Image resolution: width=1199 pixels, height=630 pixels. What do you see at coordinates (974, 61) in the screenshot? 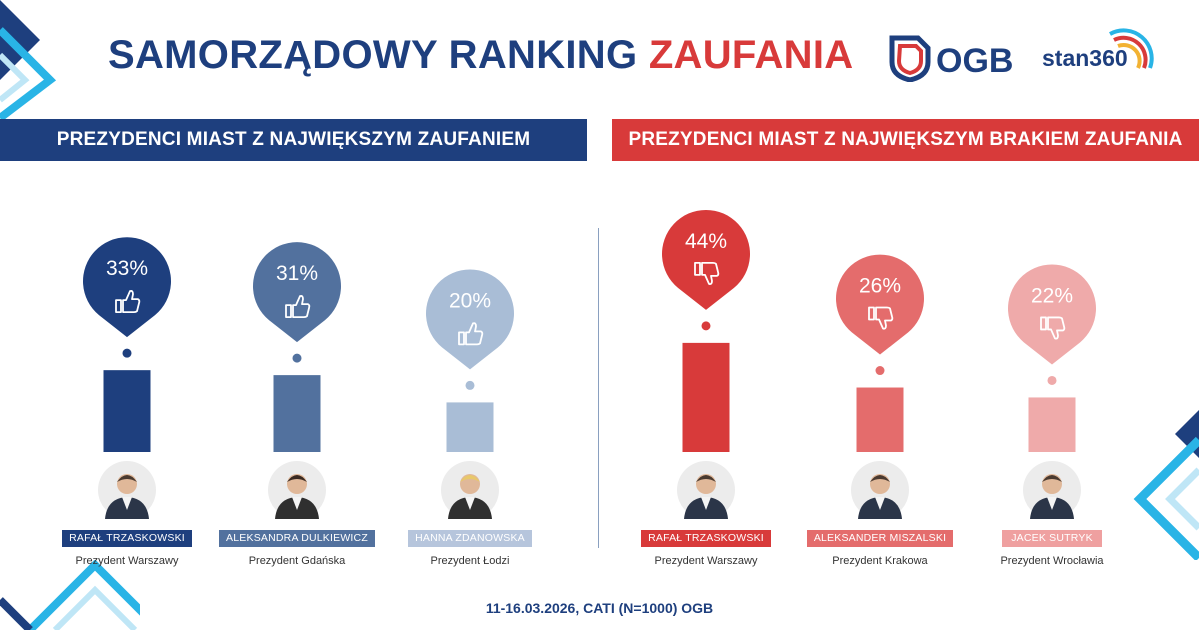
I see `ogb-logo-text: OGB` at bounding box center [974, 61].